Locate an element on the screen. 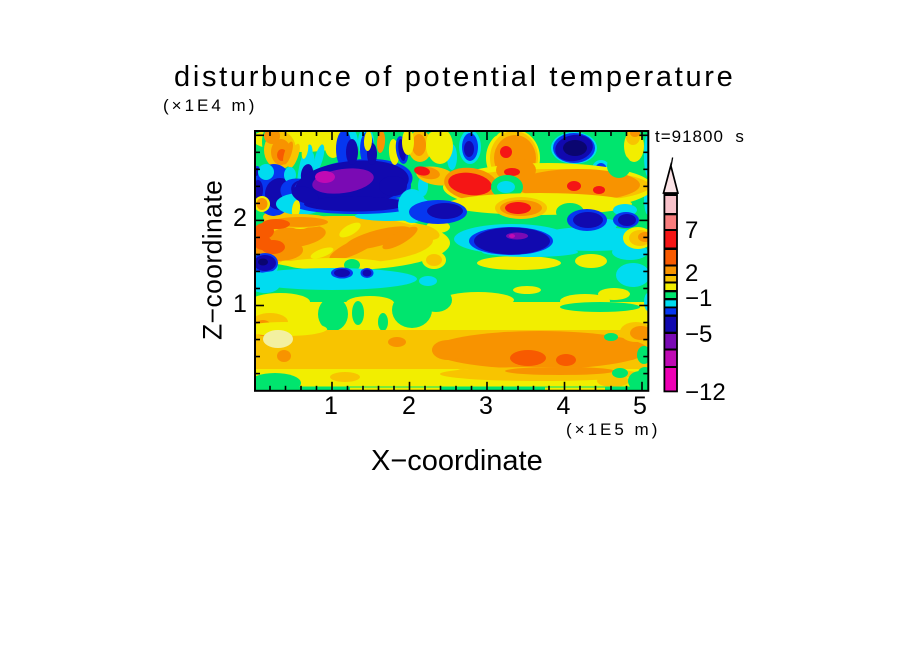 The image size is (904, 654). svg-text: 7 is located at coordinates (691, 230).